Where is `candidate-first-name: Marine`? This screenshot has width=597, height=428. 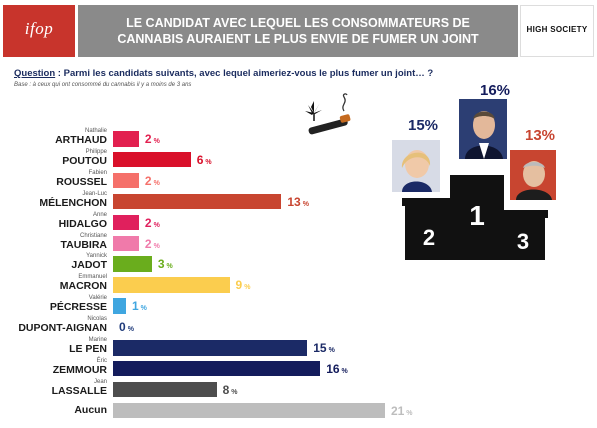 candidate-first-name: Marine is located at coordinates (97, 340).